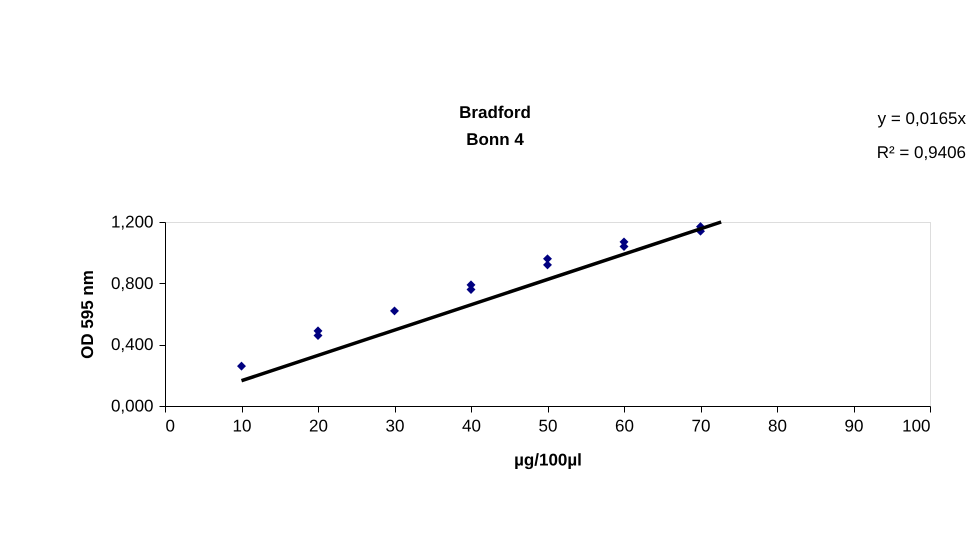 The image size is (974, 540). Describe the element at coordinates (922, 118) in the screenshot. I see `text: y = 0,0165x` at that location.